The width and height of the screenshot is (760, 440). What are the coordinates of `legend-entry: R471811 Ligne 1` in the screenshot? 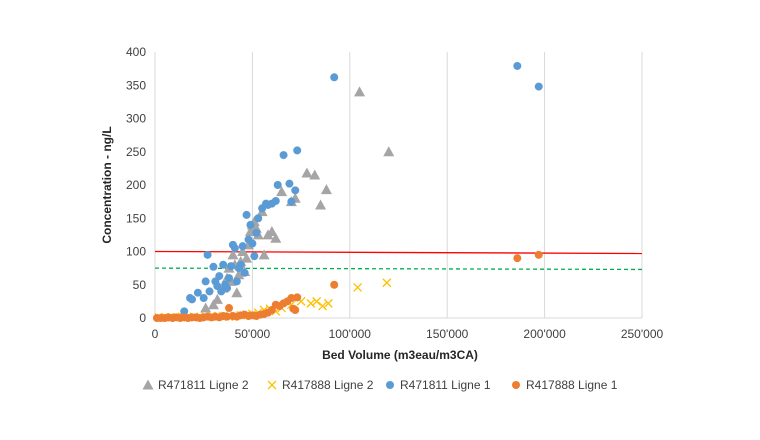 It's located at (438, 385).